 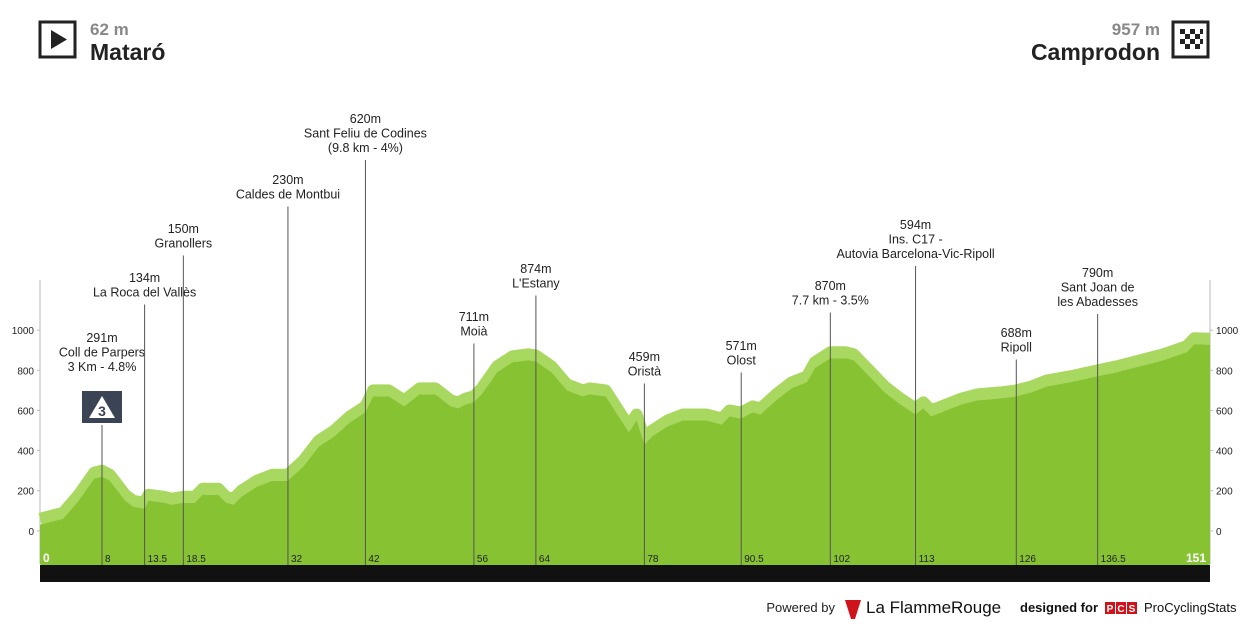 I want to click on waypoint-label: Granollers, so click(x=184, y=244).